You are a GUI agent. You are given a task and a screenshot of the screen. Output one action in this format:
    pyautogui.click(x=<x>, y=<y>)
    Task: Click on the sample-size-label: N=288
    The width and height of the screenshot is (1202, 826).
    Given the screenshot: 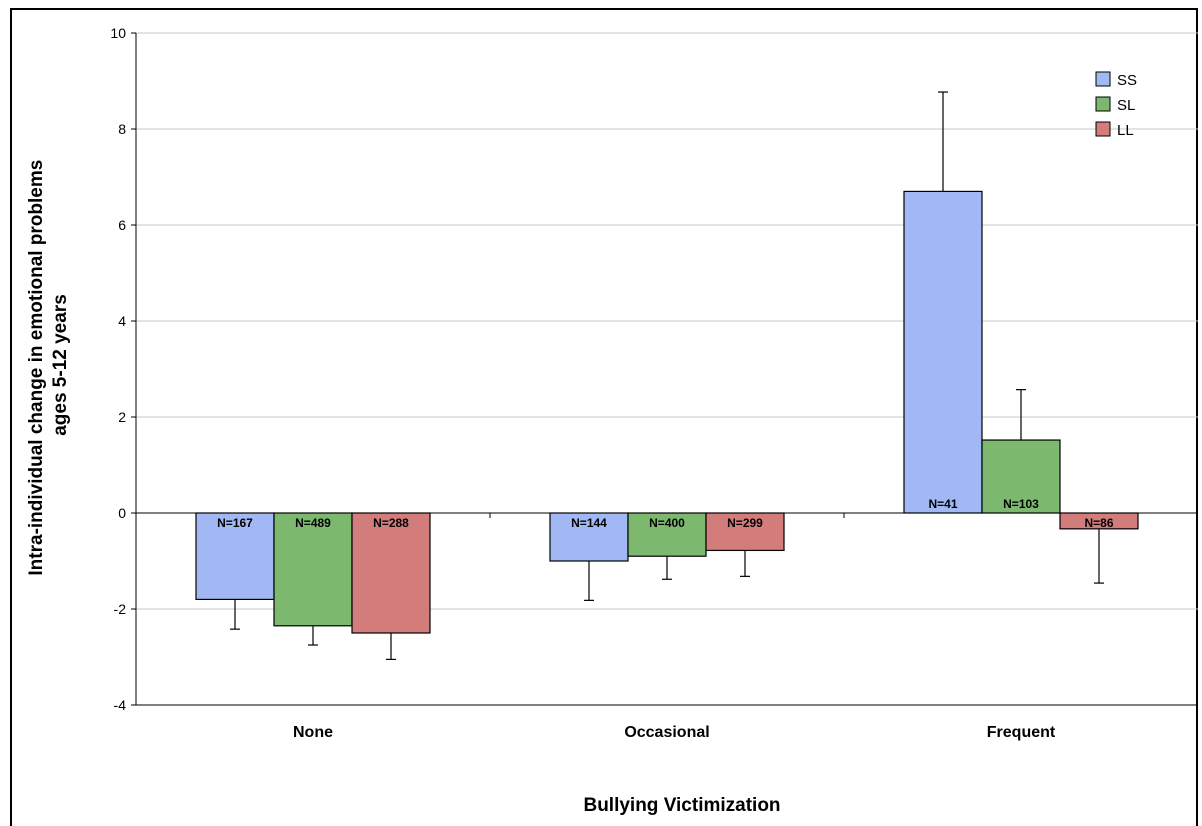 What is the action you would take?
    pyautogui.click(x=391, y=523)
    